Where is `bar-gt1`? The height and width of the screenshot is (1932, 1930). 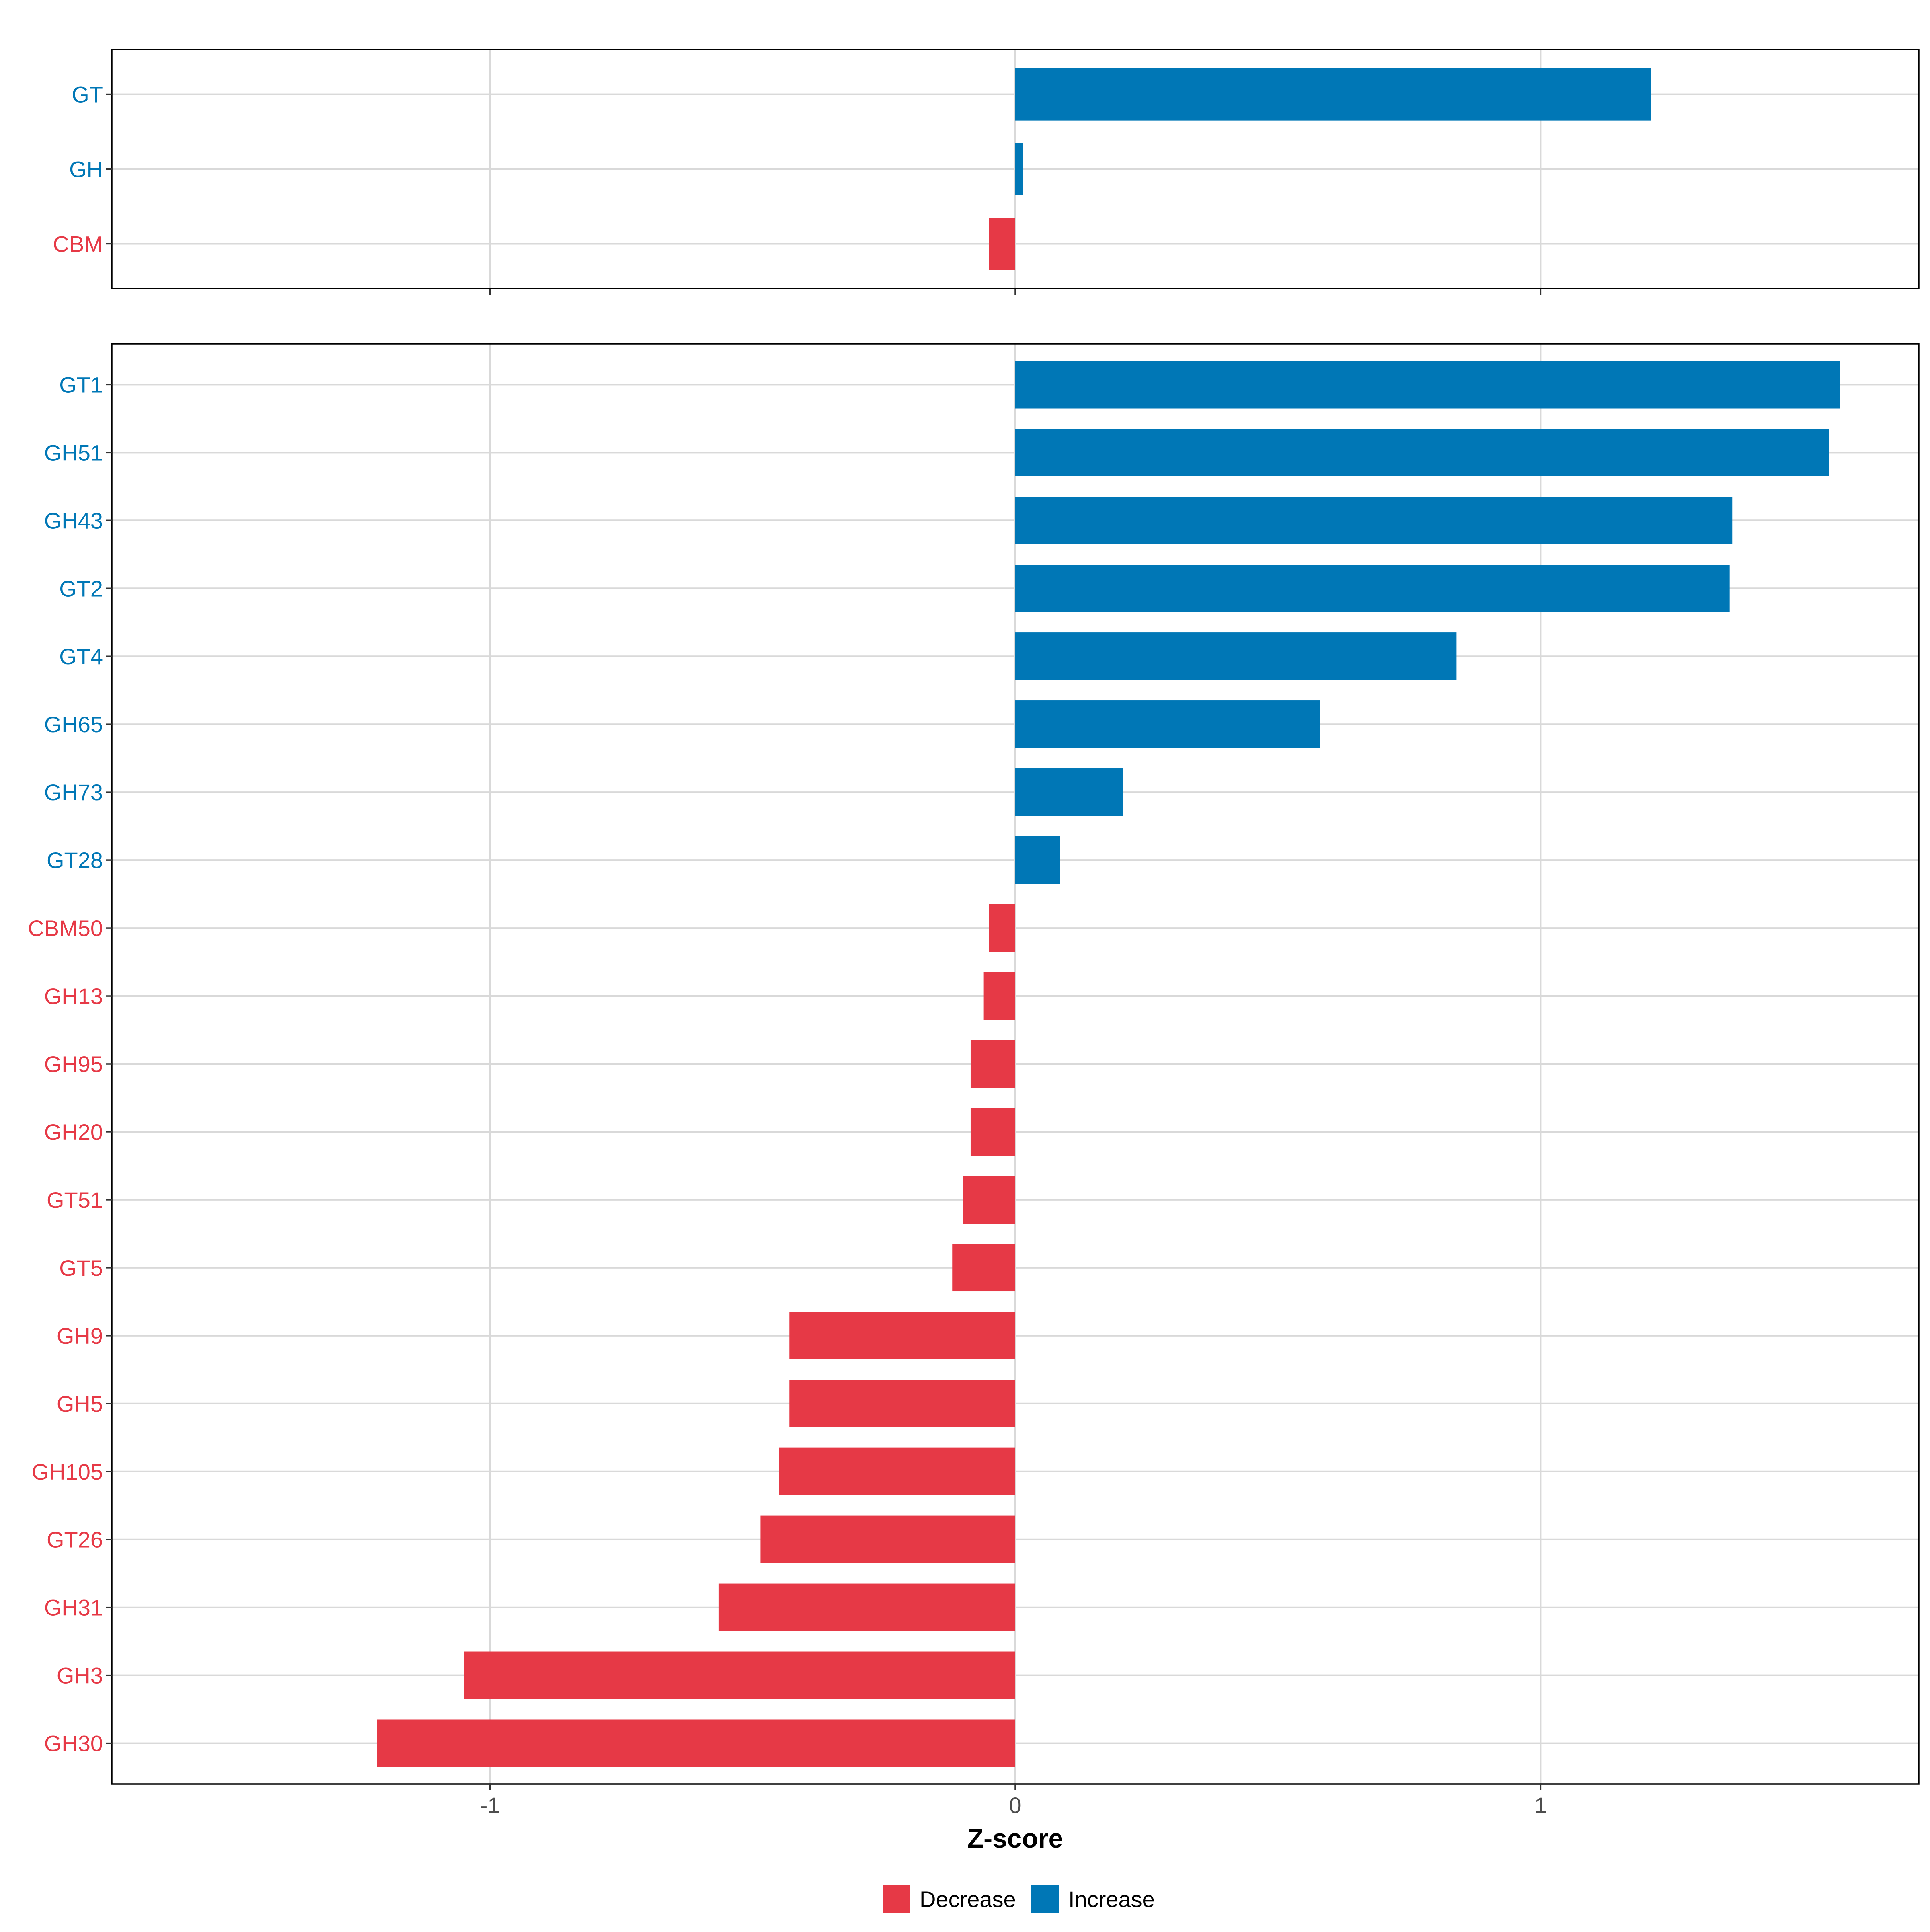
bar-gt1 is located at coordinates (1427, 385).